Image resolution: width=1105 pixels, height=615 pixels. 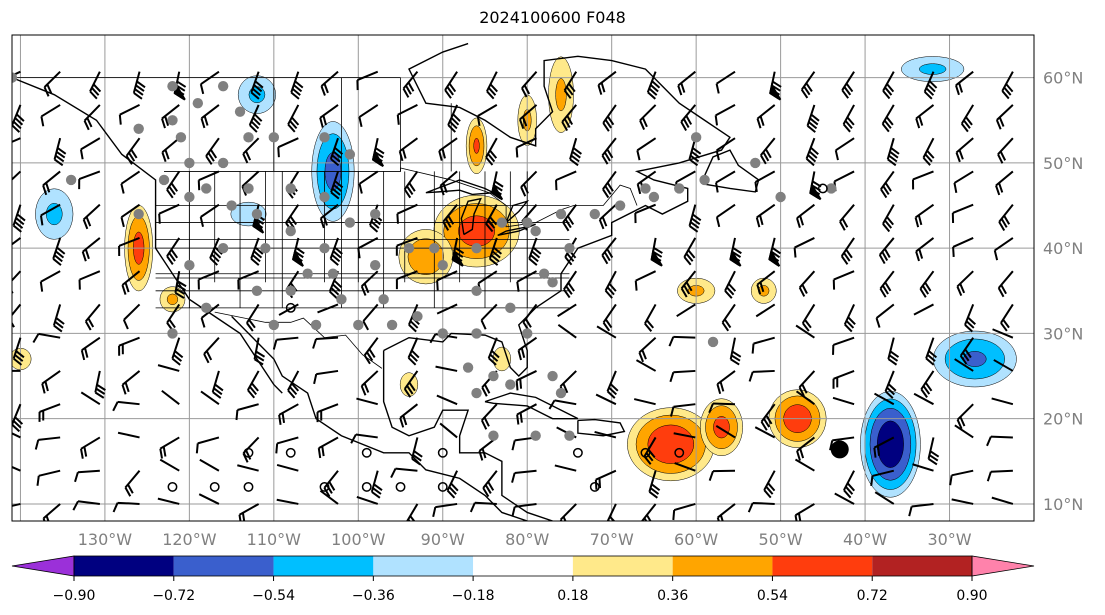 I want to click on lon-tick-label: 70°W, so click(x=612, y=539).